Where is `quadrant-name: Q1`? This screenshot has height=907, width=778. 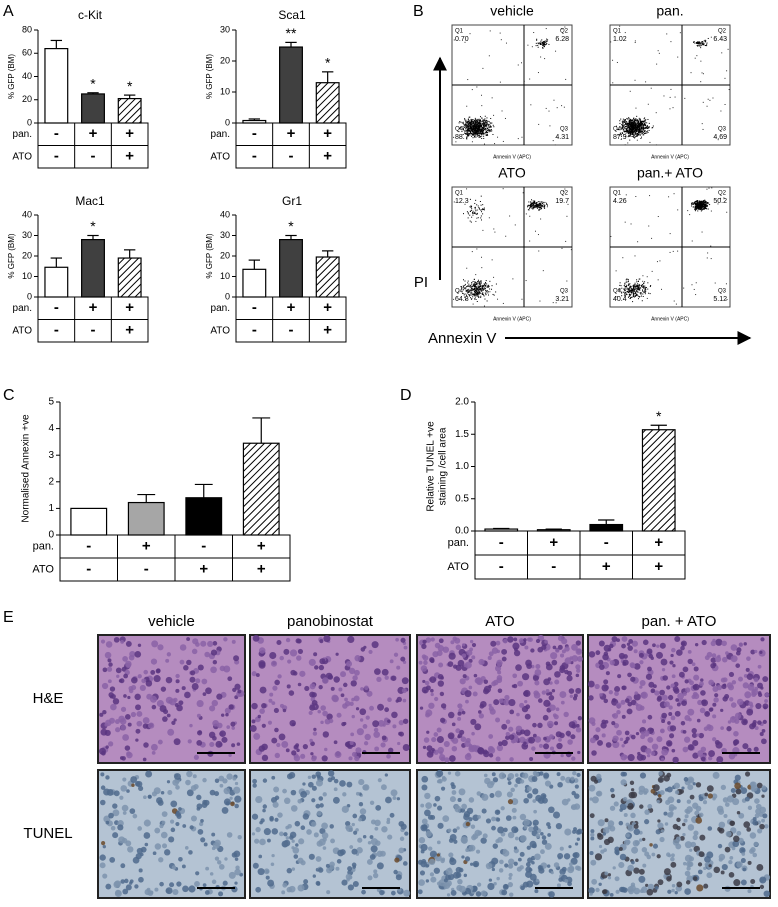
quadrant-name: Q1 is located at coordinates (617, 194).